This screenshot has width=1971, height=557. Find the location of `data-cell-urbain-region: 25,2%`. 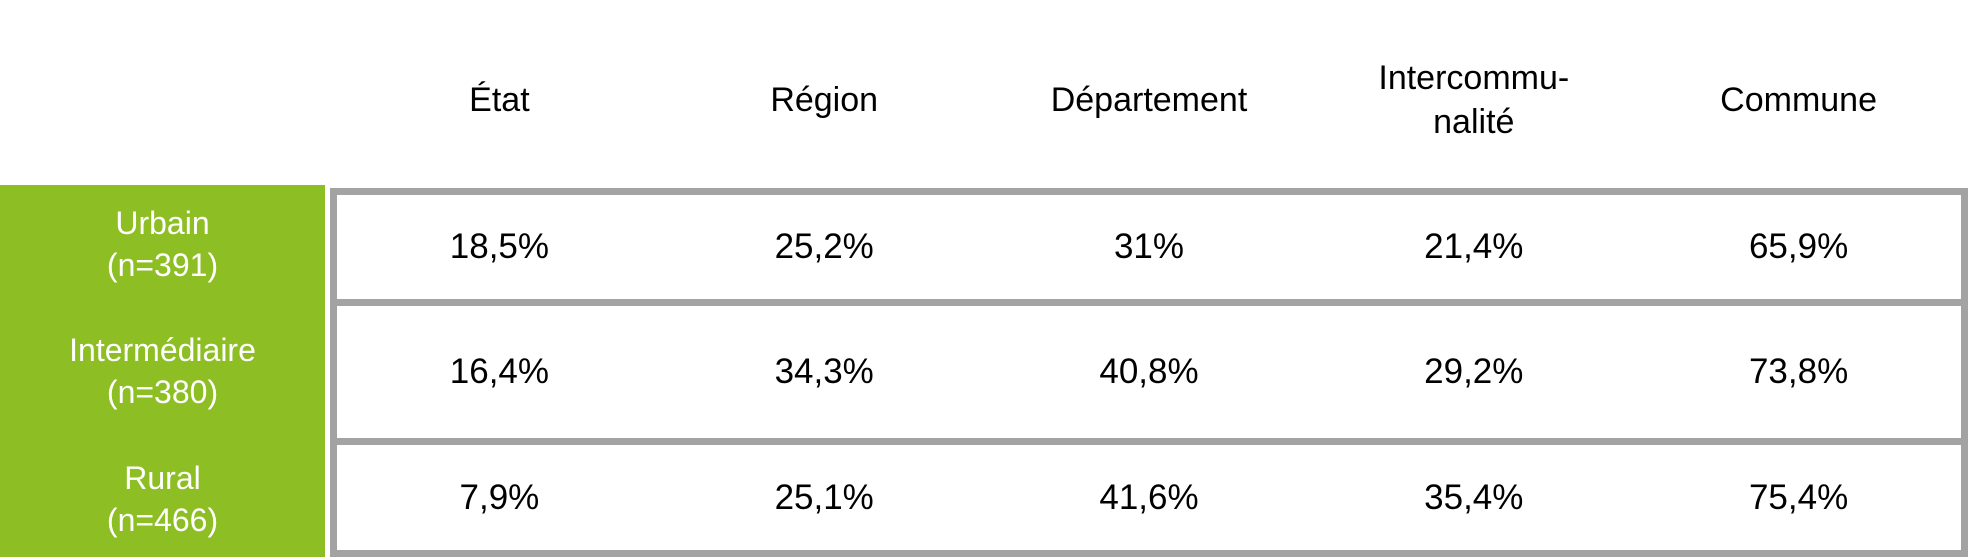

data-cell-urbain-region: 25,2% is located at coordinates (824, 246).